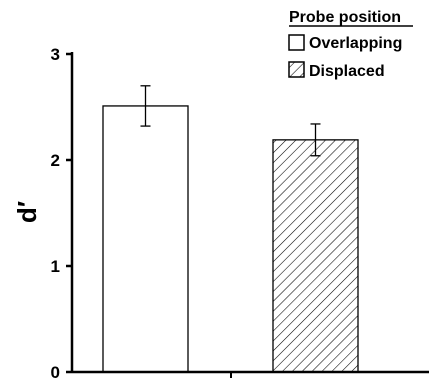 This screenshot has width=429, height=381. I want to click on legend-swatch-displaced, so click(296, 69).